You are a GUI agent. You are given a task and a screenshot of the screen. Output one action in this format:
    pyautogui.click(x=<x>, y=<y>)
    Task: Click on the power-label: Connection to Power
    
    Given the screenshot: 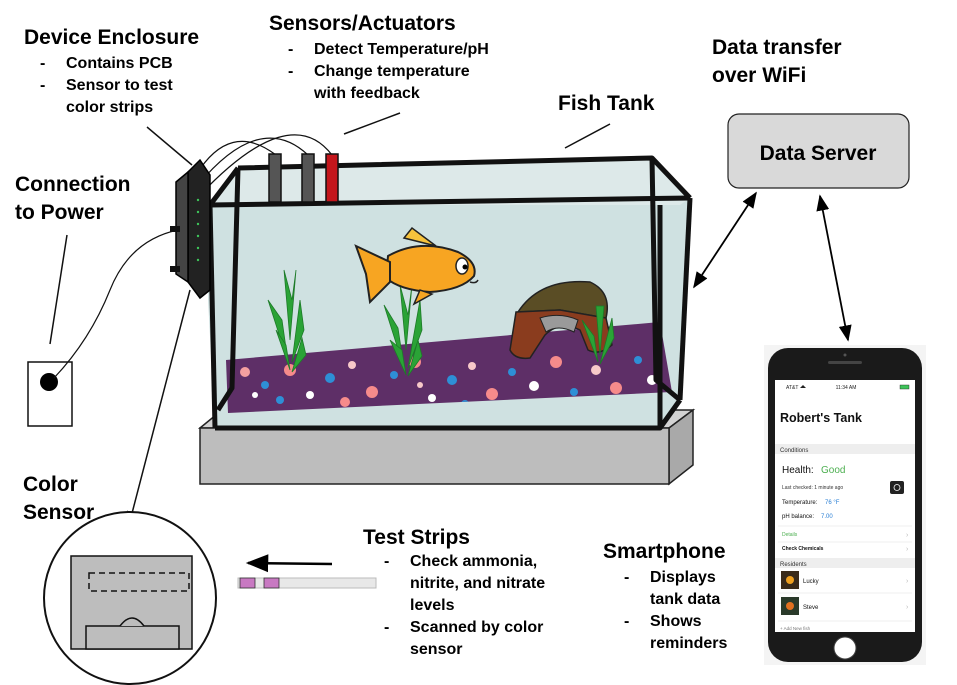 What is the action you would take?
    pyautogui.click(x=73, y=198)
    